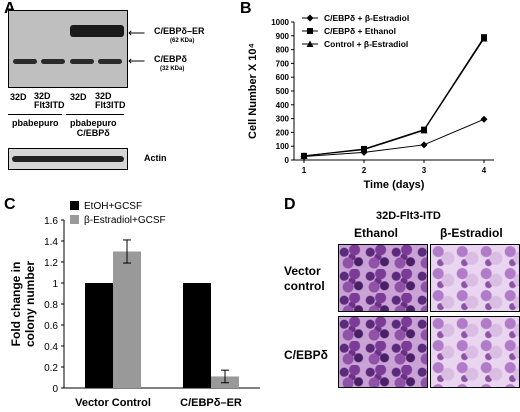 Image resolution: width=520 pixels, height=412 pixels. Describe the element at coordinates (424, 170) in the screenshot. I see `x-tick-label: 3` at that location.